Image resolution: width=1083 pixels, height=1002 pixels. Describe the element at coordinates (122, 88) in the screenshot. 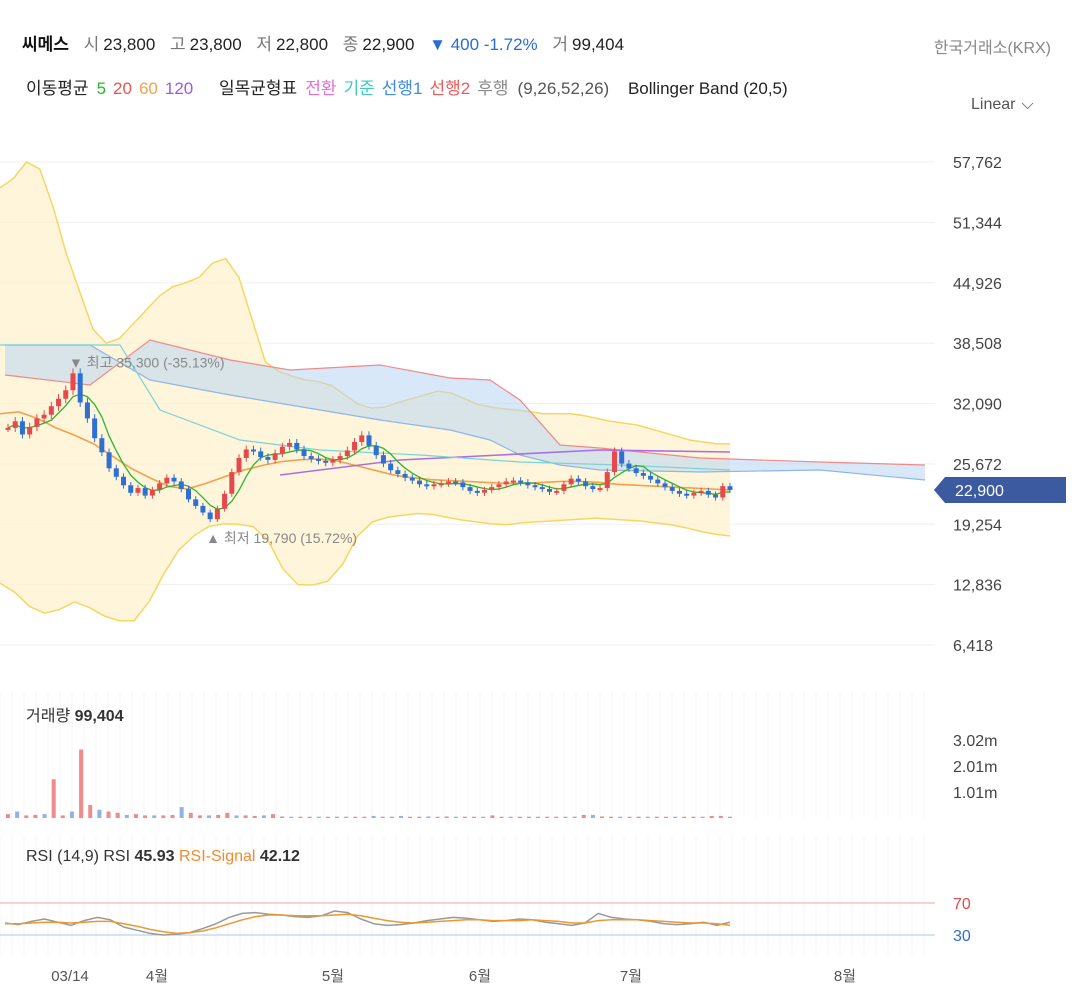

I see `ma-period-1: 20` at that location.